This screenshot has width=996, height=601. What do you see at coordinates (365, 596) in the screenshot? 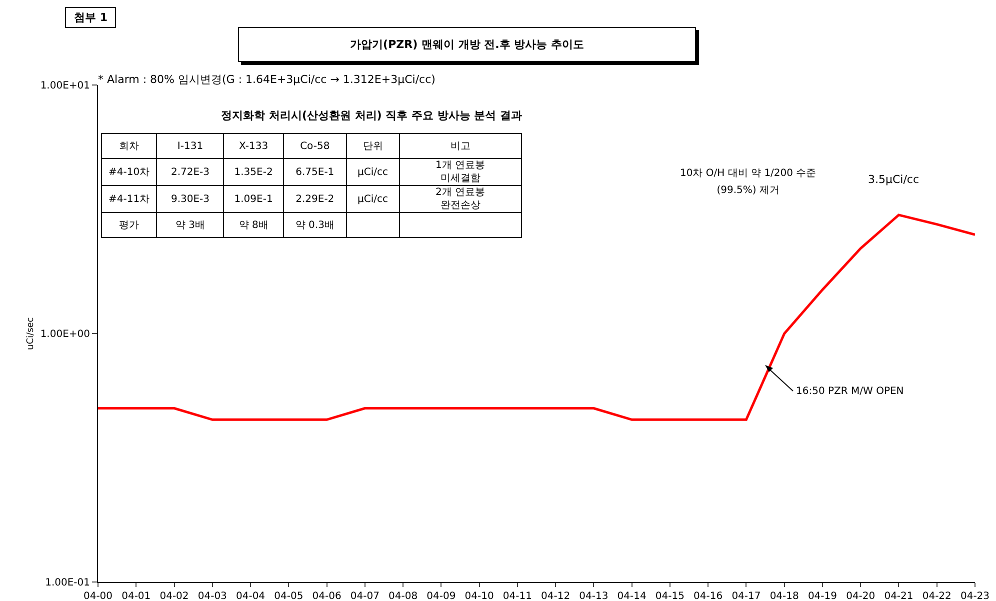
I see `x-tick-label: 04-07` at bounding box center [365, 596].